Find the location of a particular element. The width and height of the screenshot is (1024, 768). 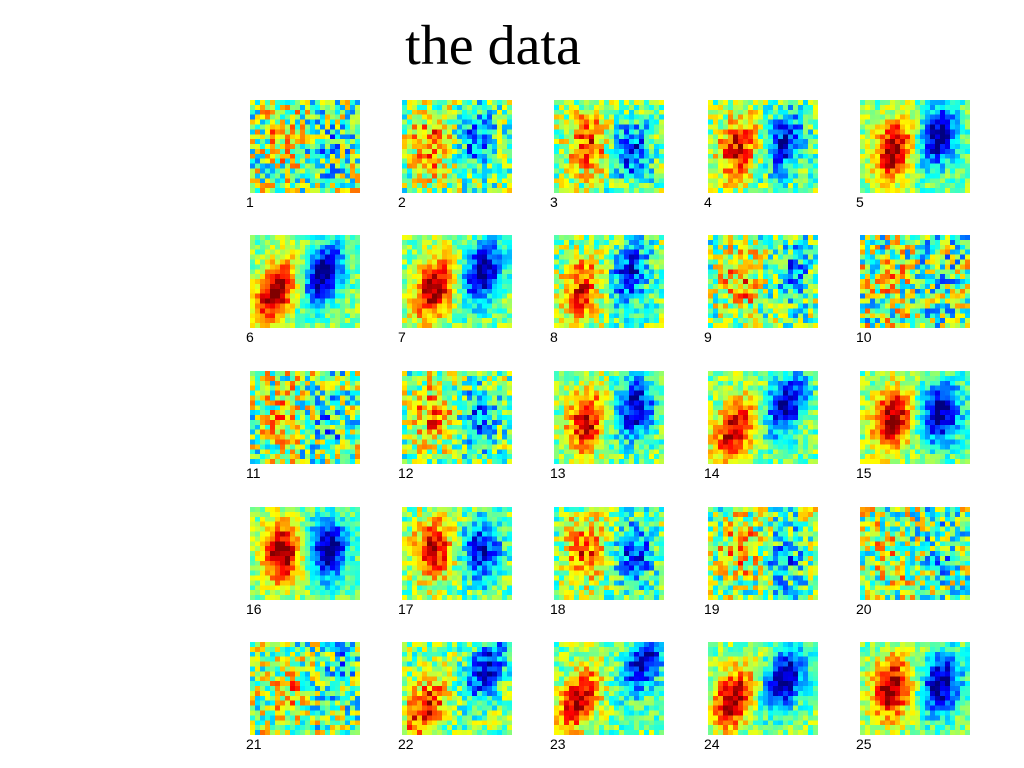

panel-1: 1 is located at coordinates (304, 155).